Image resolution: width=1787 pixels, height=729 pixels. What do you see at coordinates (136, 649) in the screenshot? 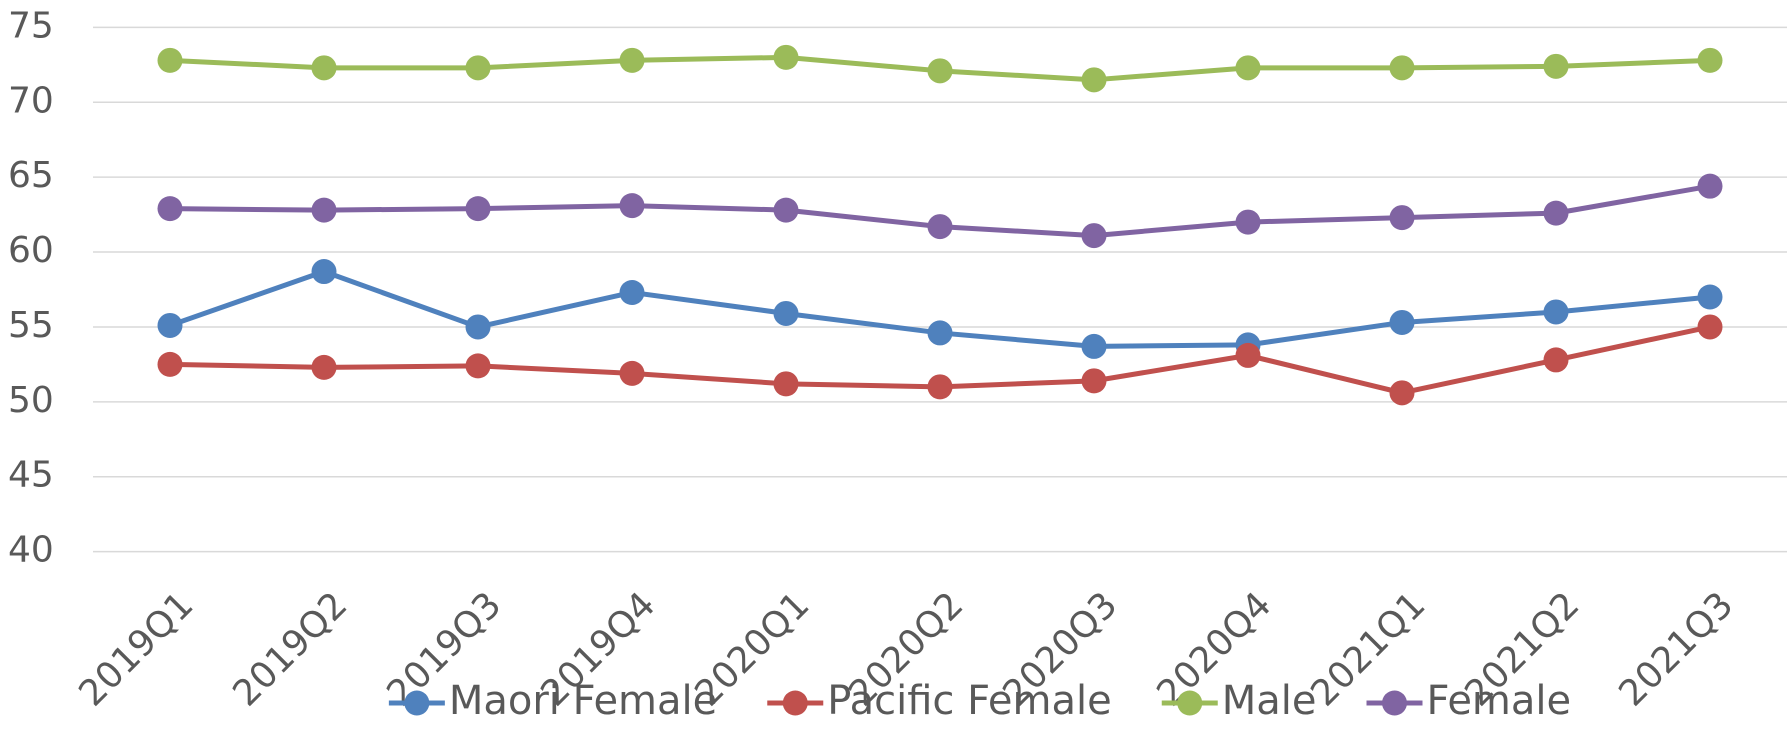
I see `x-tick-label: 2019Q1` at bounding box center [136, 649].